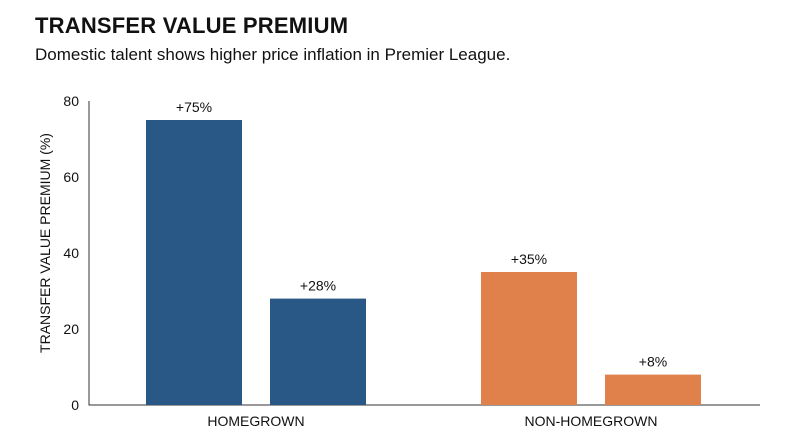 Image resolution: width=800 pixels, height=447 pixels. What do you see at coordinates (194, 107) in the screenshot?
I see `bar-value-label: +75%` at bounding box center [194, 107].